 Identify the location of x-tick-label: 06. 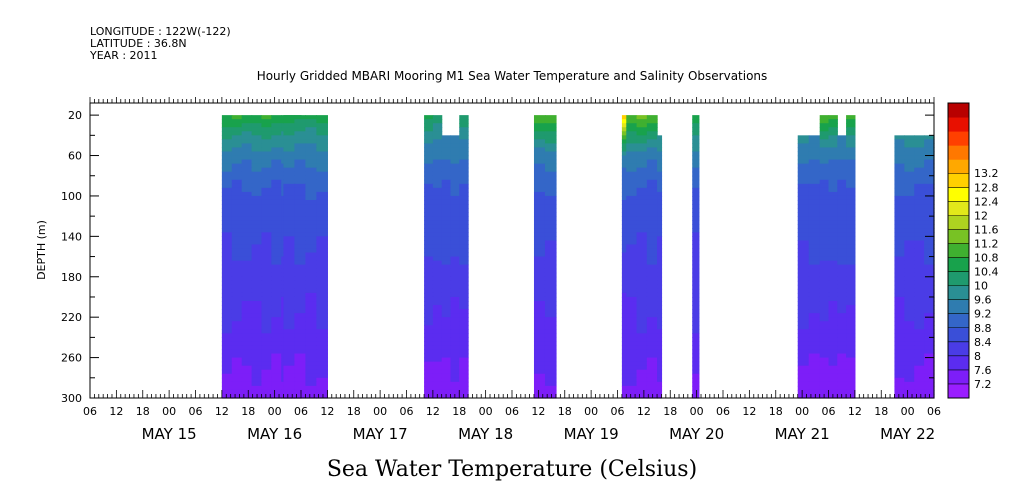
(301, 411).